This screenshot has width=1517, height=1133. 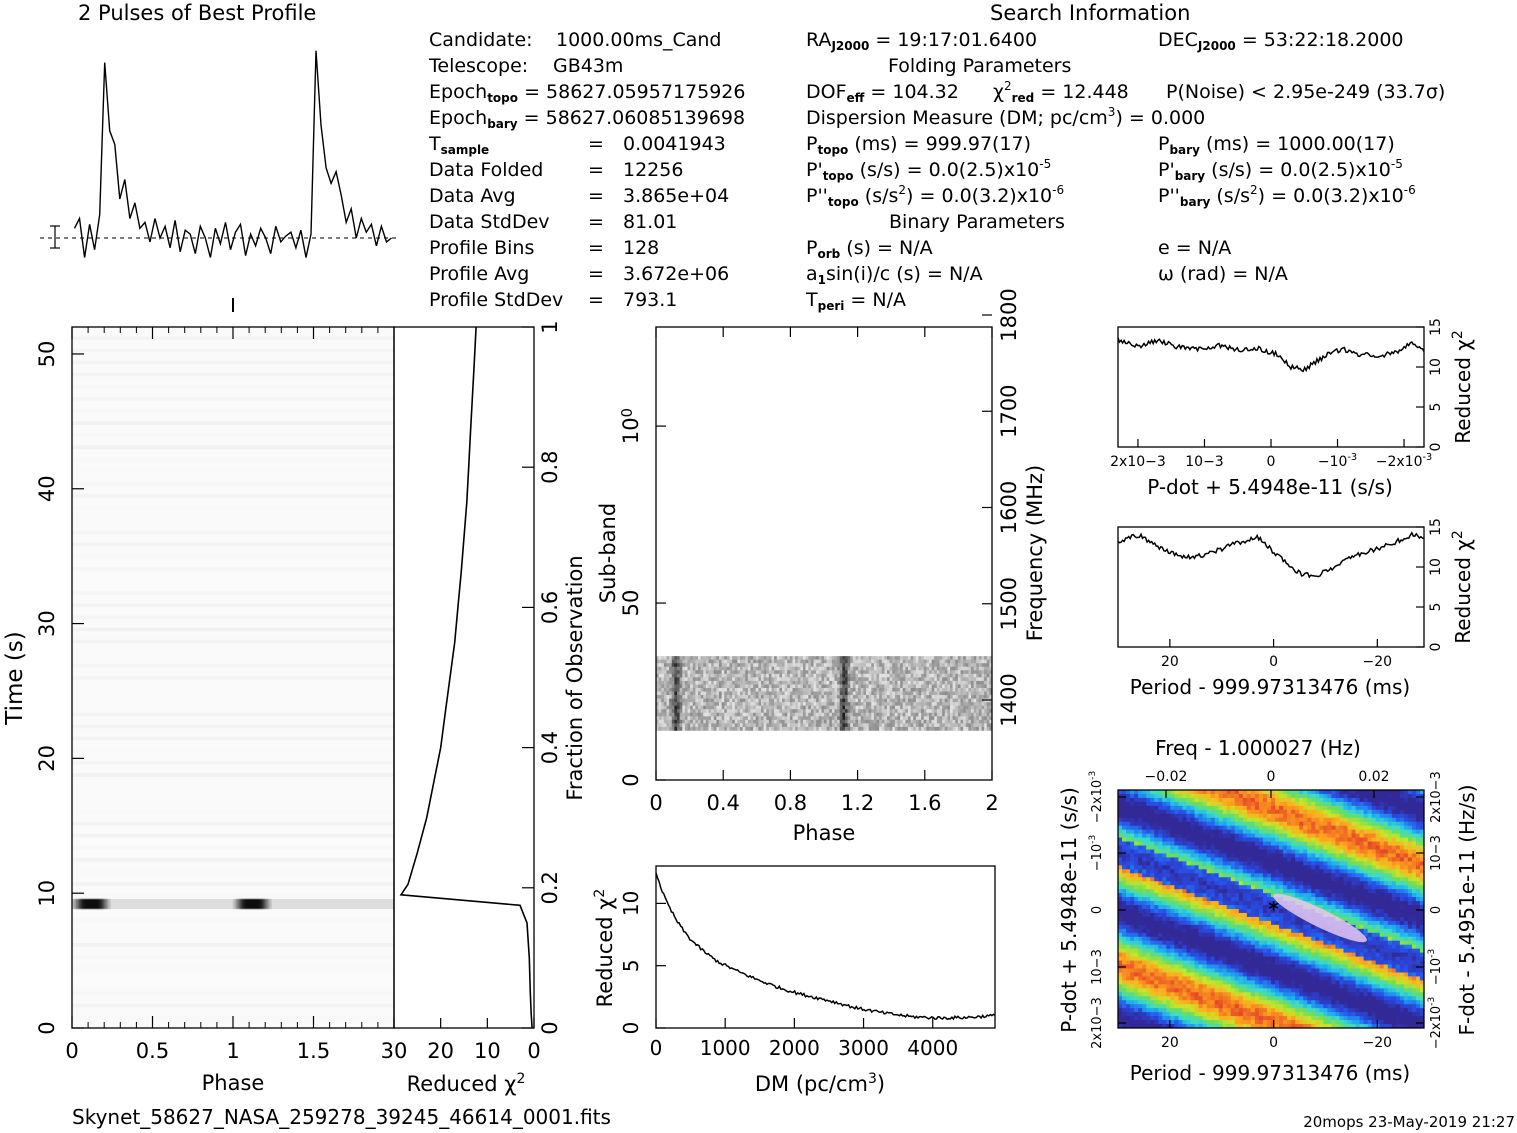 What do you see at coordinates (233, 860) in the screenshot?
I see `subint-stripe` at bounding box center [233, 860].